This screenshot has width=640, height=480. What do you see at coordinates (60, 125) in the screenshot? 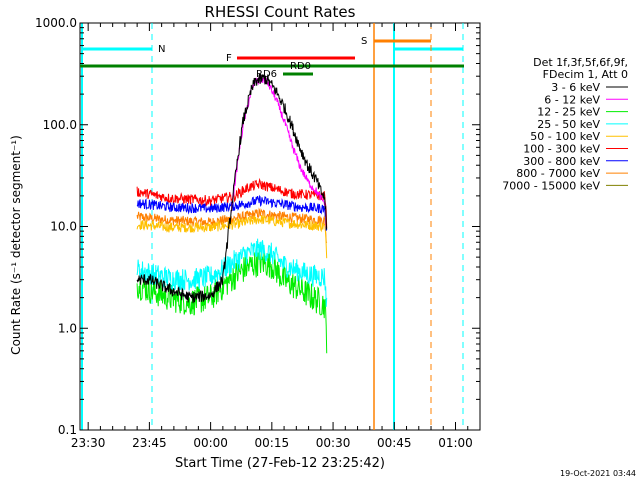
I see `y-tick-label: 100.0` at bounding box center [60, 125].